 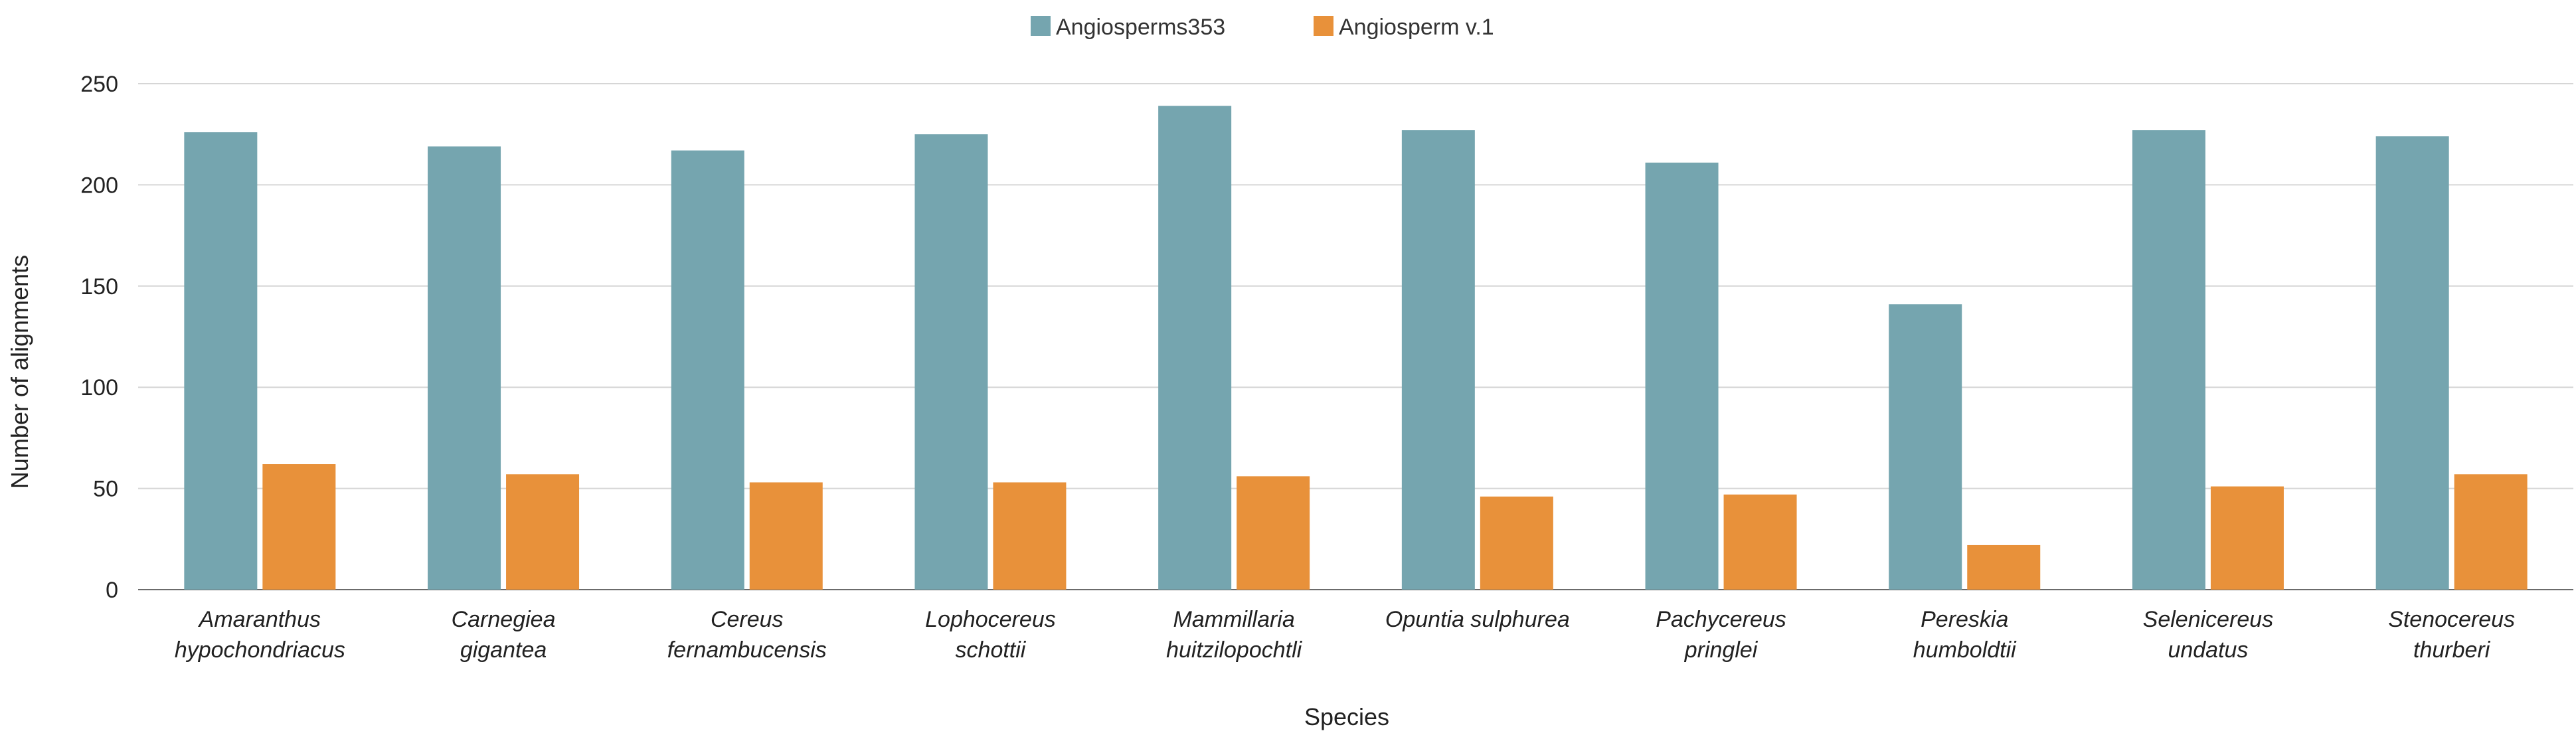 I want to click on x-tick-label: schottii, so click(x=991, y=650).